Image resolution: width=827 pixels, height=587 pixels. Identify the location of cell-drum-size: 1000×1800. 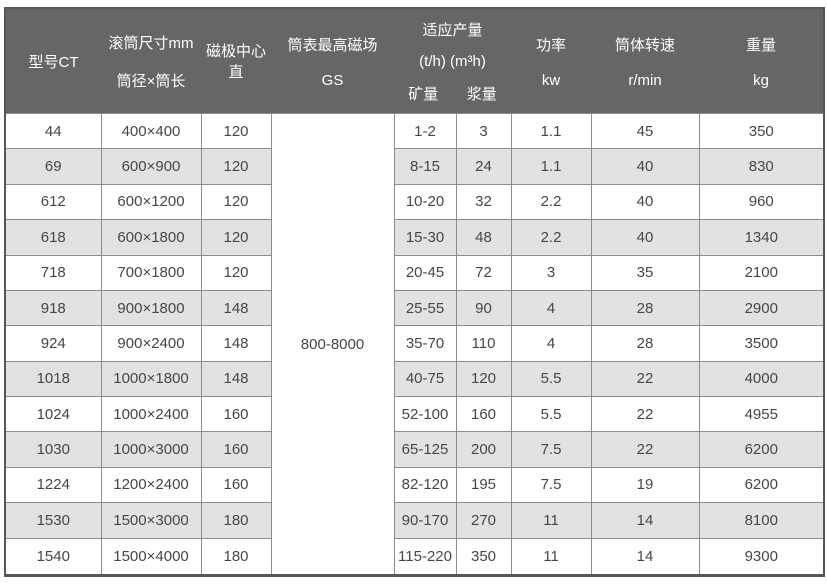
(151, 379).